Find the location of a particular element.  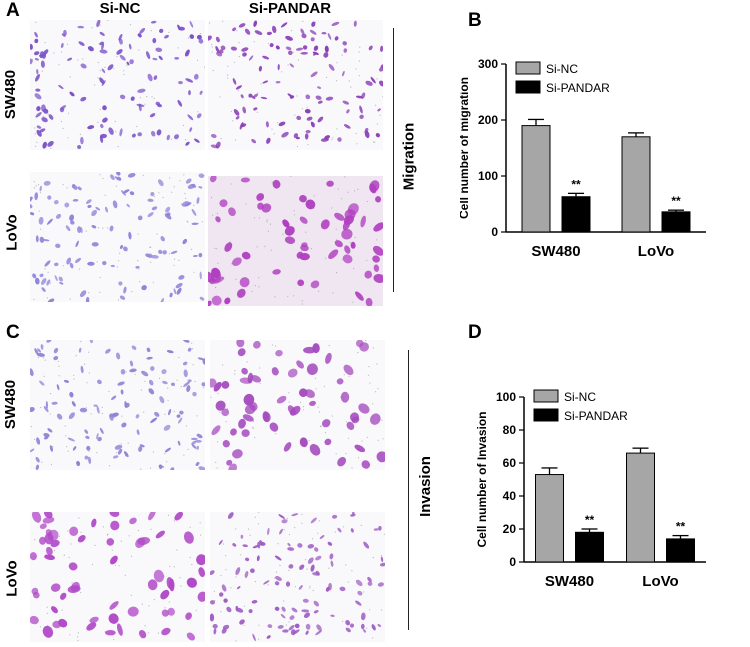

legend-label: Si-NC is located at coordinates (562, 69).